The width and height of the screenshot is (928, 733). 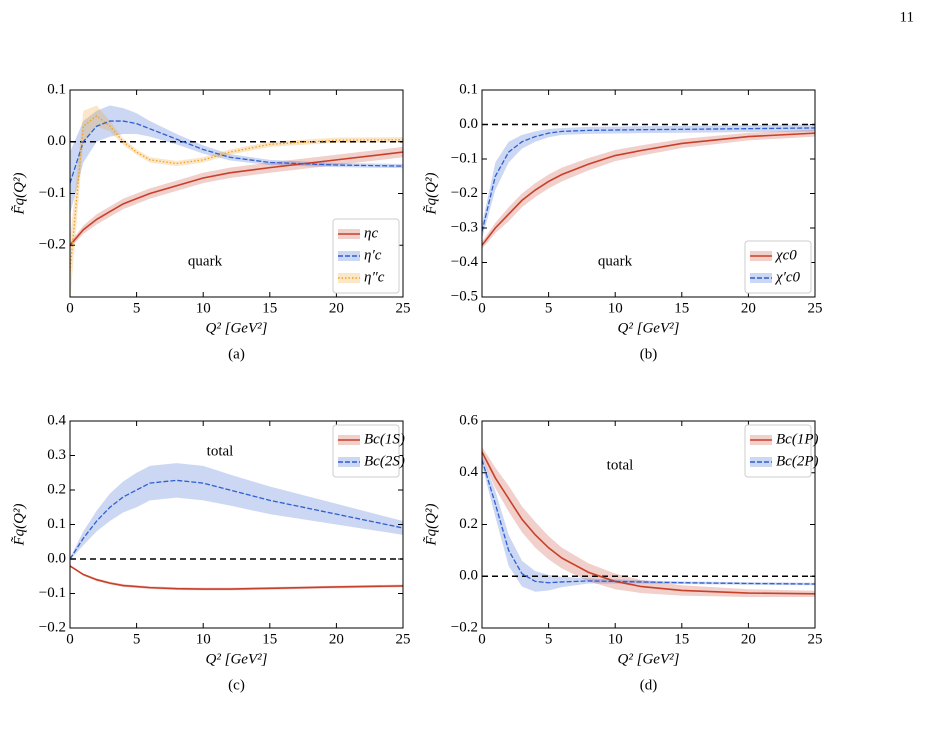 What do you see at coordinates (787, 277) in the screenshot?
I see `legend-label: χ′c0` at bounding box center [787, 277].